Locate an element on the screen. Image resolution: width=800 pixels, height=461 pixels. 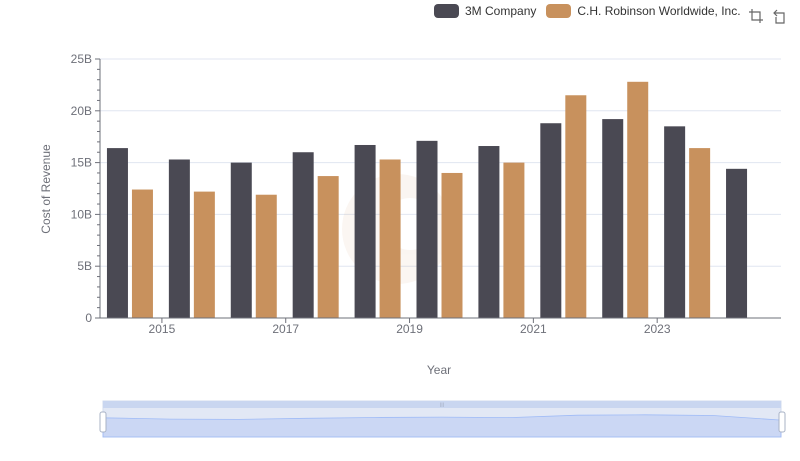
y-tick-label: 0 is located at coordinates (88, 318).